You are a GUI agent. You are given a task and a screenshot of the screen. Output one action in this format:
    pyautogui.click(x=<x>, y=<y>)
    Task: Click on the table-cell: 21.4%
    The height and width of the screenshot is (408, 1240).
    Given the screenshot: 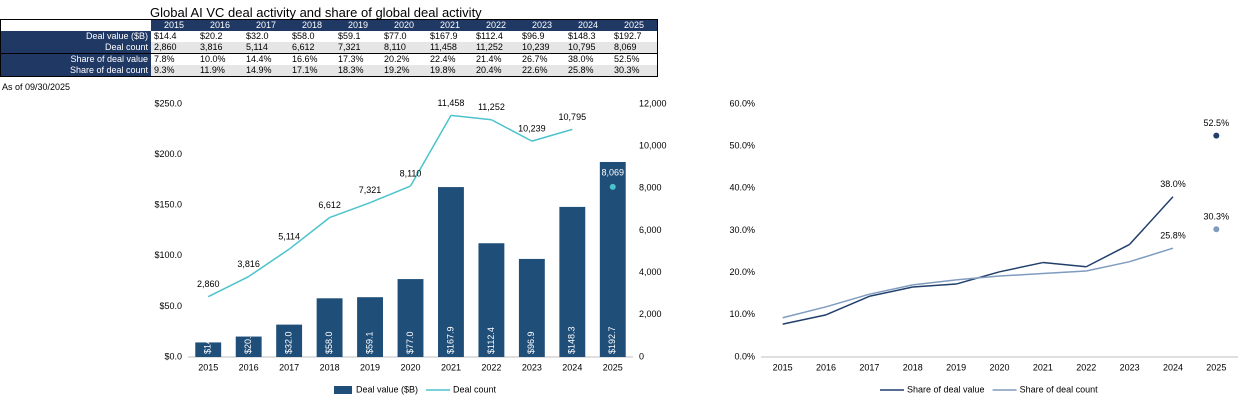 What is the action you would take?
    pyautogui.click(x=496, y=59)
    